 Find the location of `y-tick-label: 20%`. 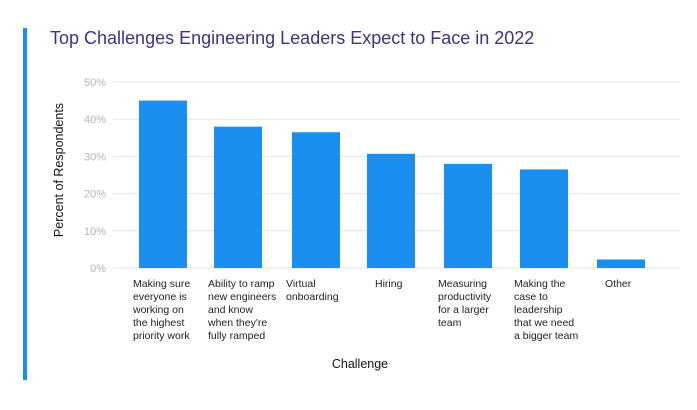

y-tick-label: 20% is located at coordinates (95, 195).